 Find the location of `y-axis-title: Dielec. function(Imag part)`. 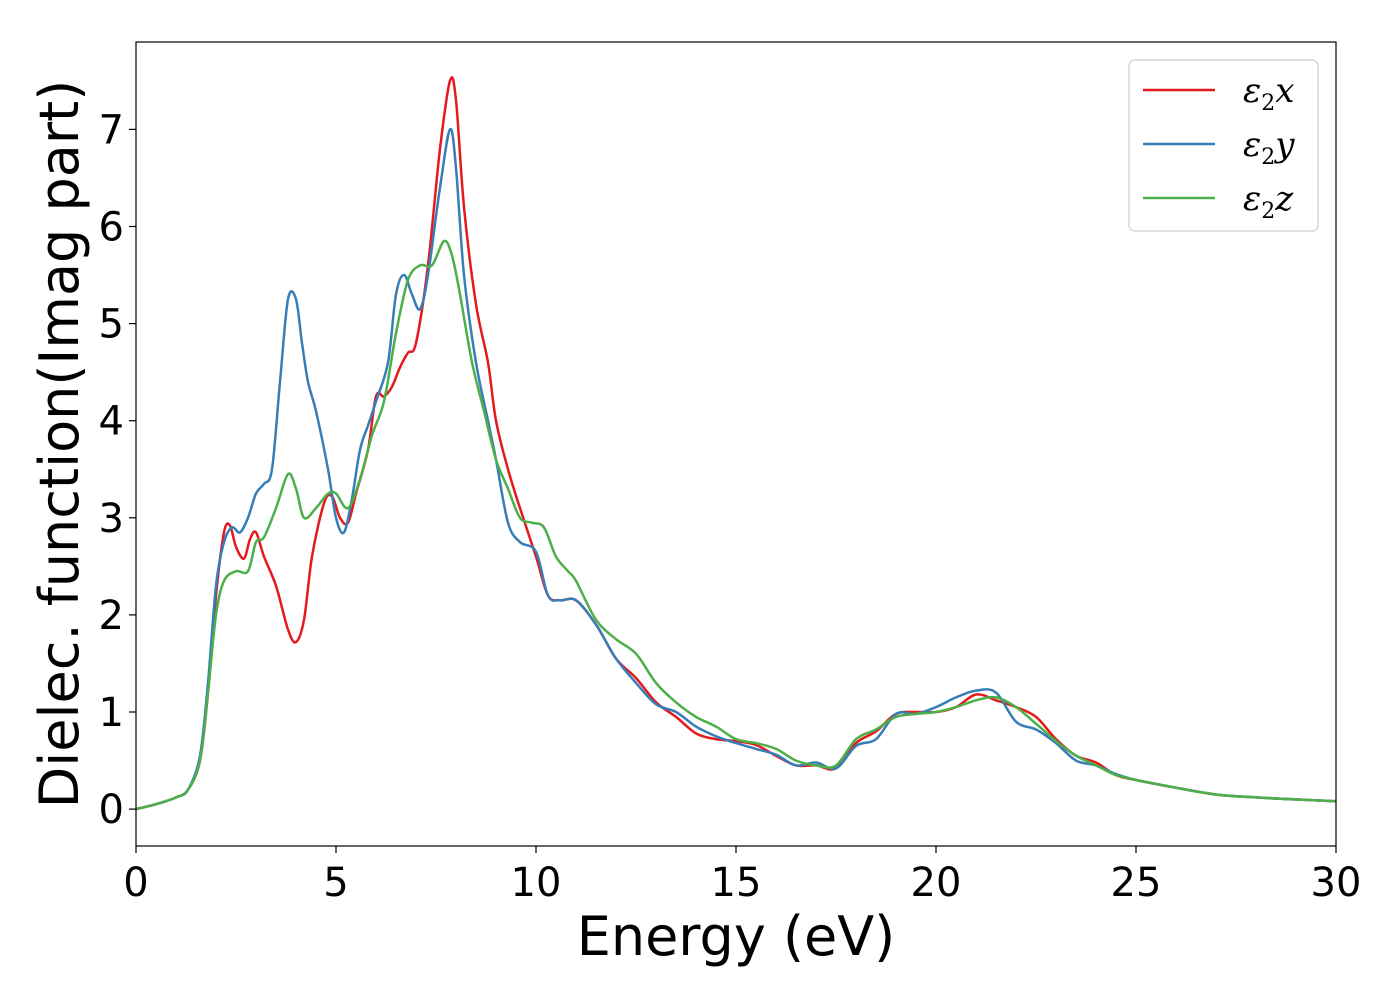

y-axis-title: Dielec. function(Imag part) is located at coordinates (59, 444).